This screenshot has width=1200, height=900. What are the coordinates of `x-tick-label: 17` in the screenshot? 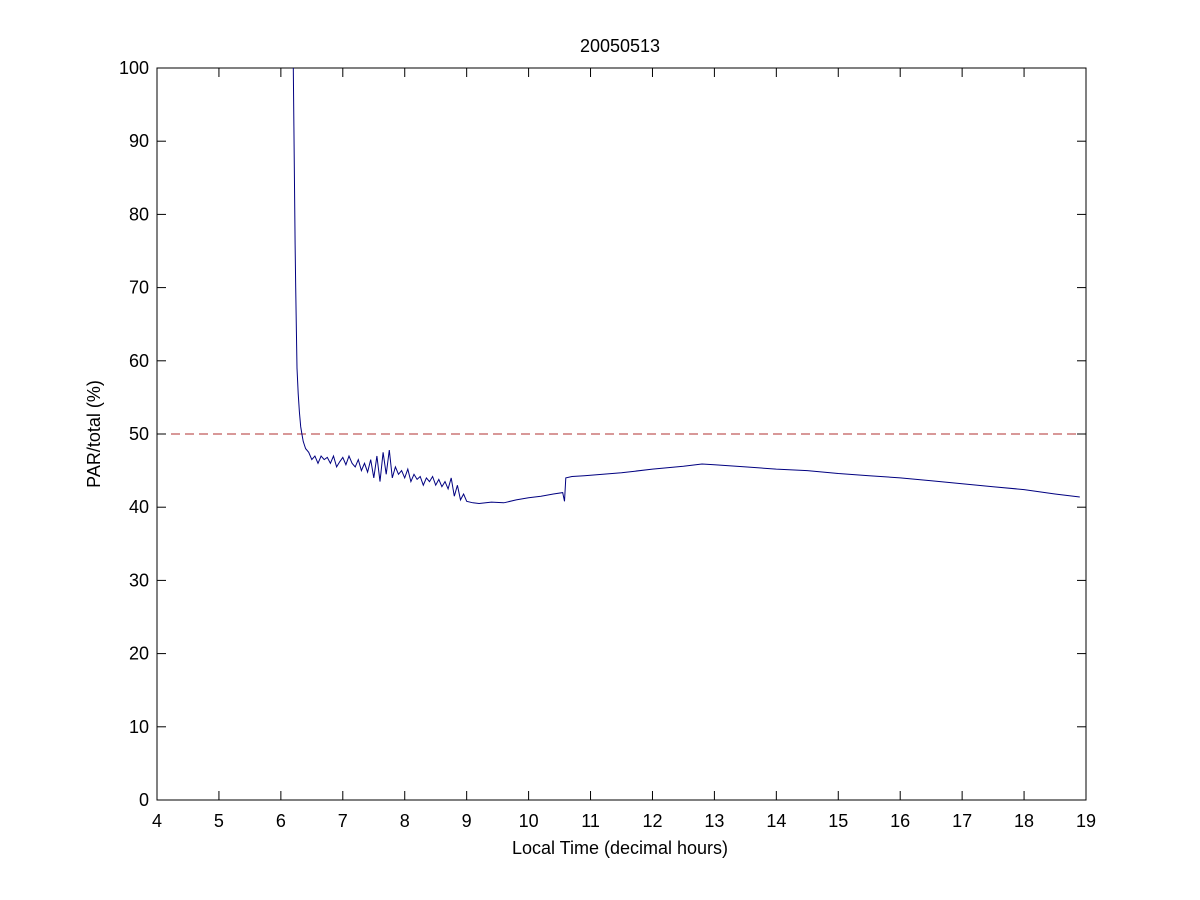 It's located at (962, 821).